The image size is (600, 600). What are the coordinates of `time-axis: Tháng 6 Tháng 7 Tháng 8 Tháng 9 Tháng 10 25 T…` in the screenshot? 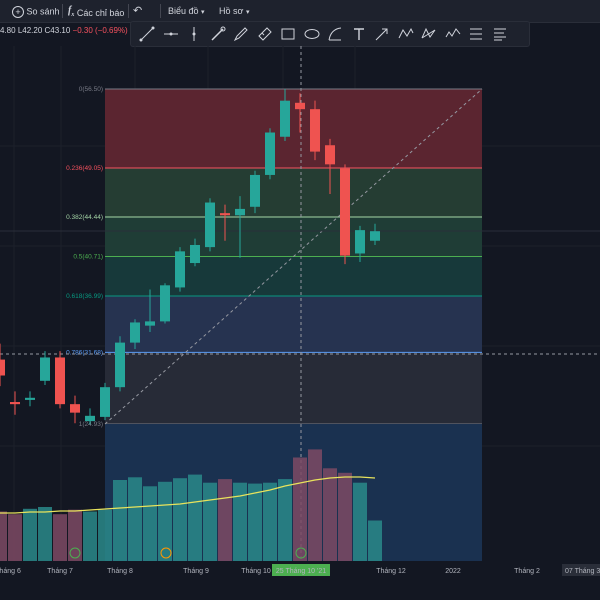 It's located at (300, 580).